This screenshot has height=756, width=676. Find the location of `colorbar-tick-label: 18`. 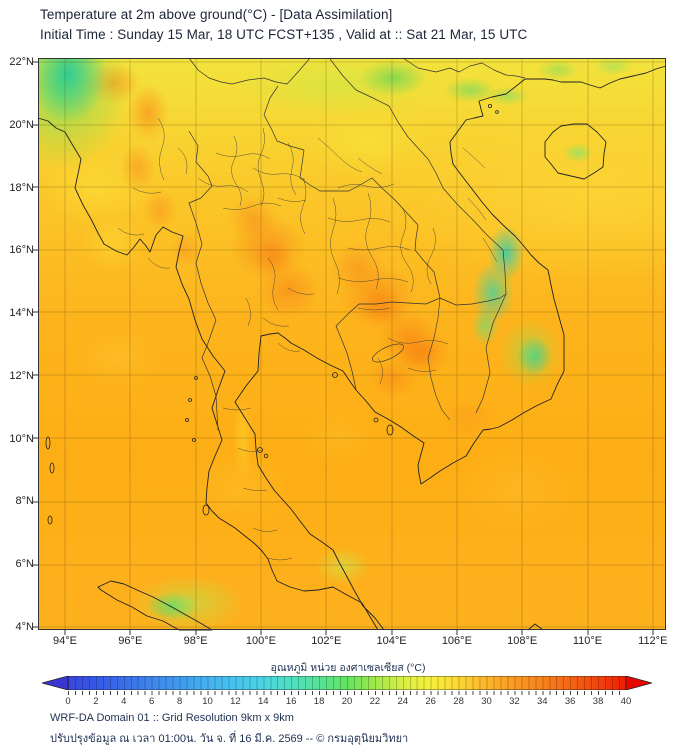

colorbar-tick-label: 18 is located at coordinates (319, 701).